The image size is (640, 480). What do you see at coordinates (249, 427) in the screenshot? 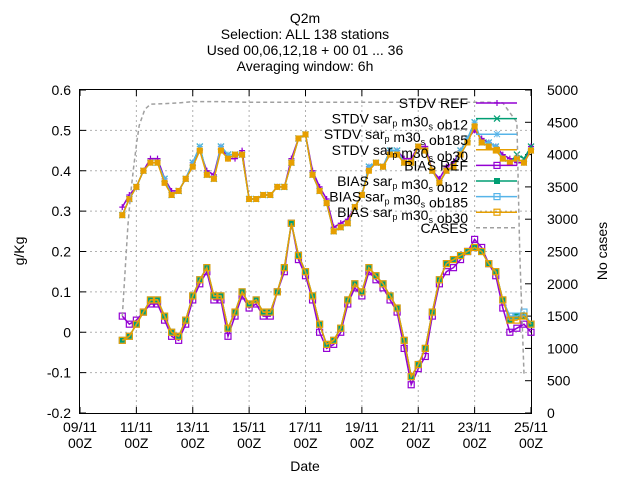
I see `x-tick-label: 15/11` at bounding box center [249, 427].